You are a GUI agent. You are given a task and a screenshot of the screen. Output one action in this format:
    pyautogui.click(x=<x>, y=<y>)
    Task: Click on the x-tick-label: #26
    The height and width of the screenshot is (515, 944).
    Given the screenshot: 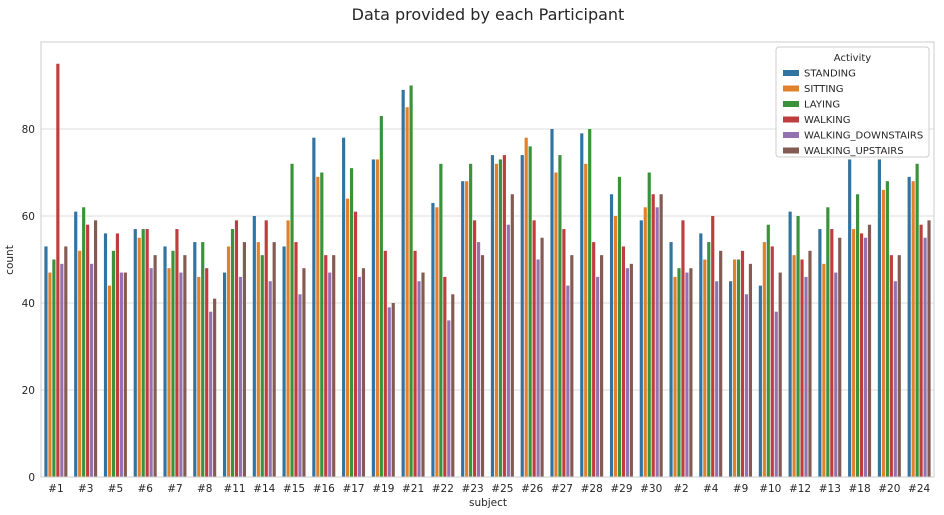 What is the action you would take?
    pyautogui.click(x=532, y=489)
    